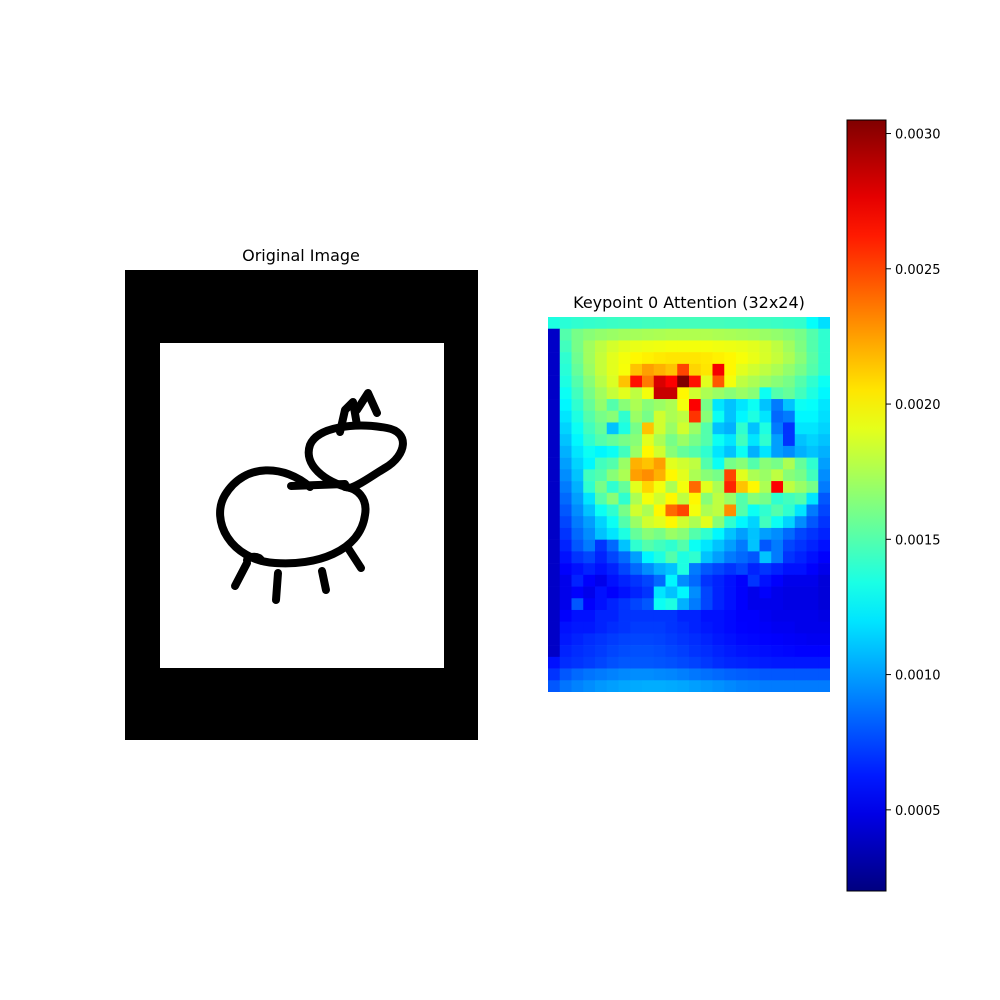 This screenshot has width=1000, height=1000. What do you see at coordinates (918, 676) in the screenshot?
I see `colorbar-tick-label: 0.0010` at bounding box center [918, 676].